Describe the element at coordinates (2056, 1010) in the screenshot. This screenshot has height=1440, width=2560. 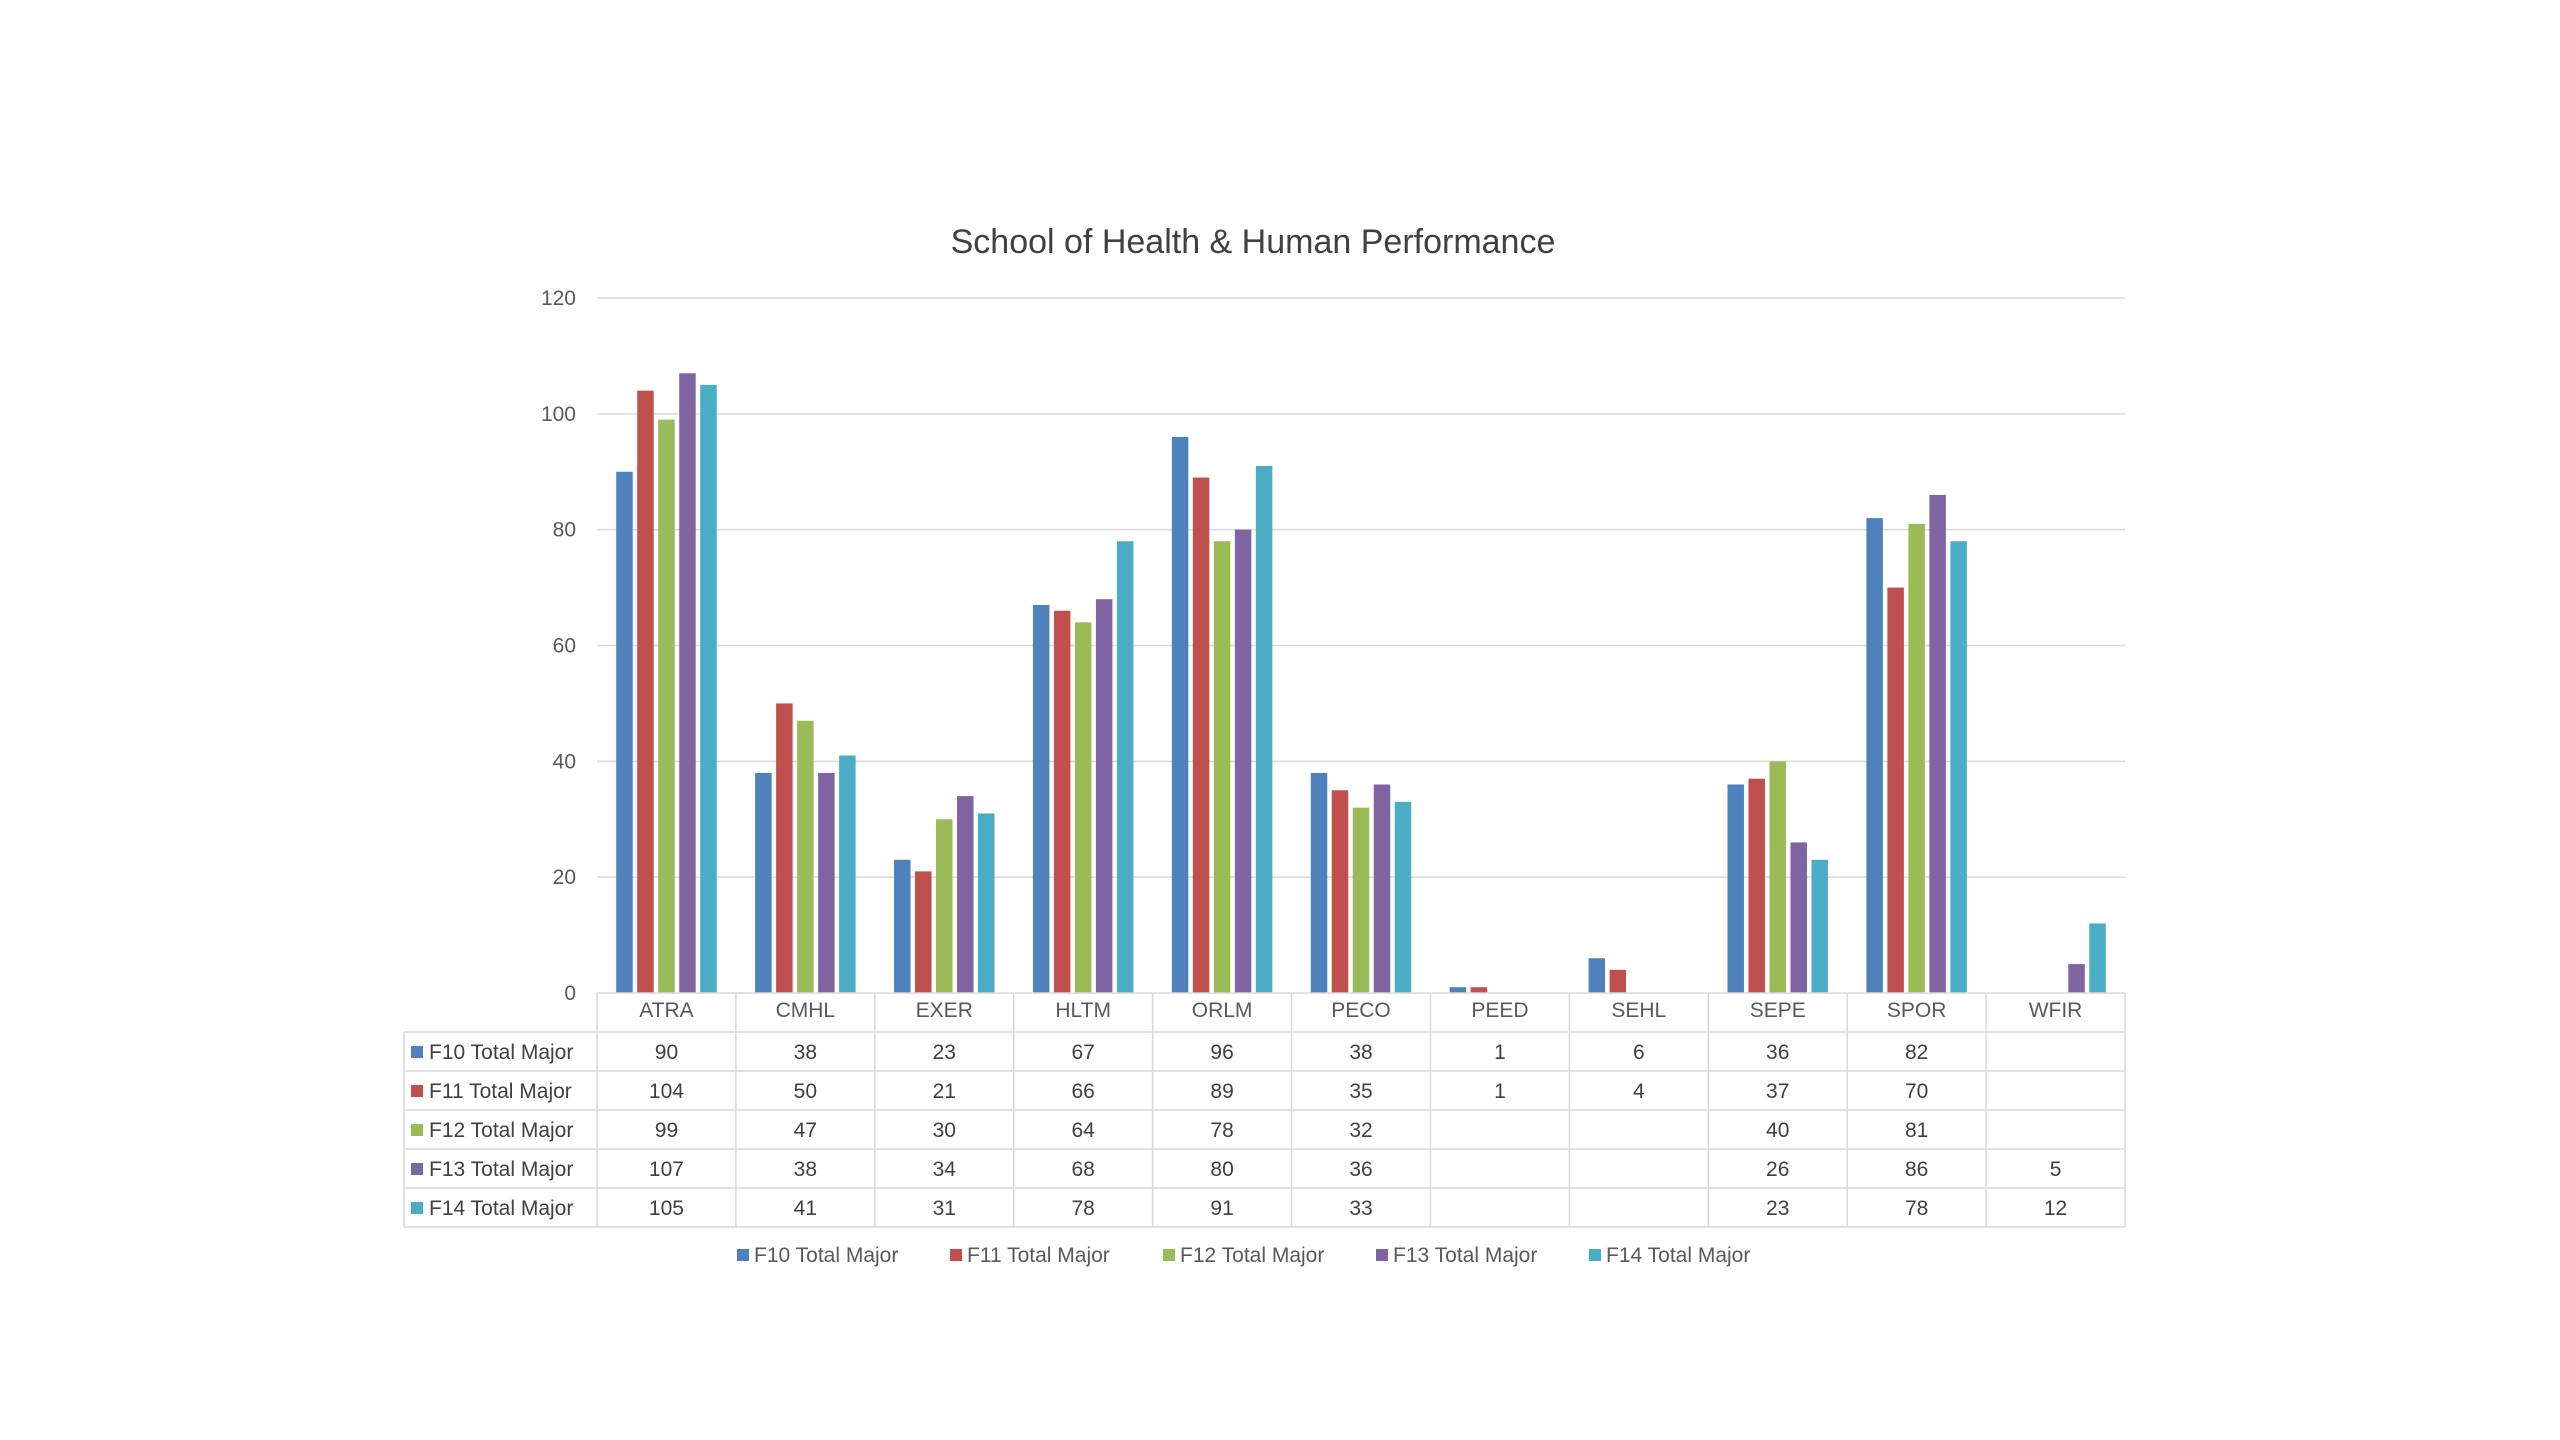
I see `x-tick-label: WFIR` at that location.